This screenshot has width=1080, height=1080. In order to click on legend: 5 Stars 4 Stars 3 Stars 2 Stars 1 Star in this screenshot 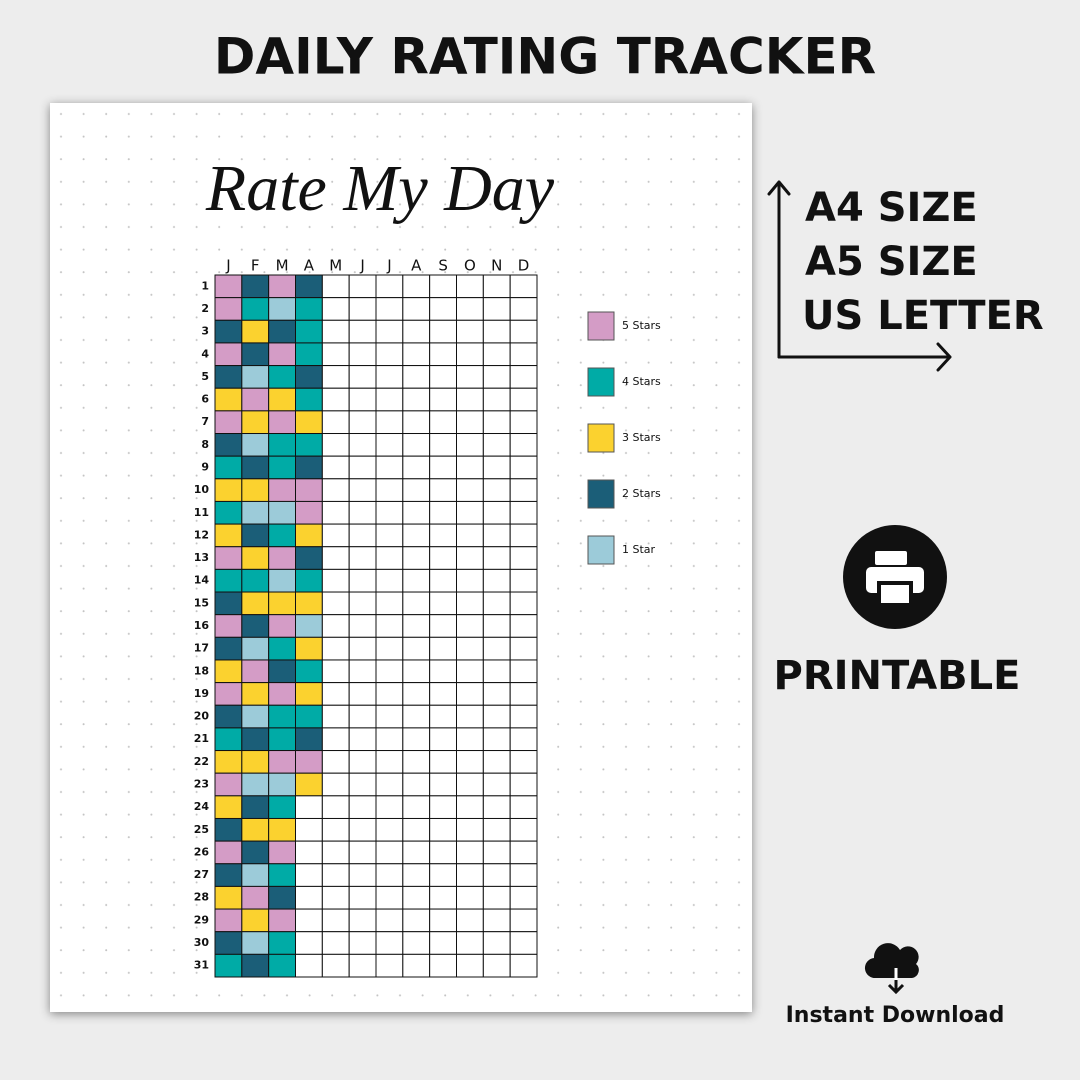, I will do `click(624, 438)`.